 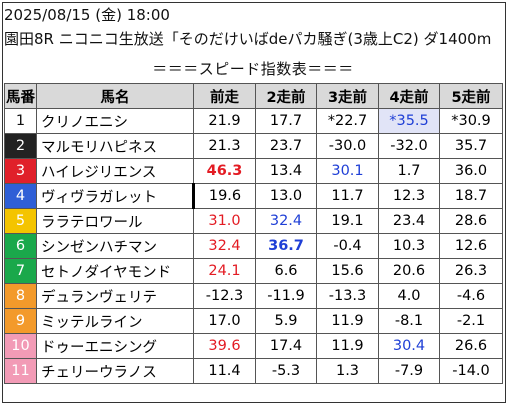 I want to click on horse-name: ドゥーエニシング, so click(x=115, y=346).